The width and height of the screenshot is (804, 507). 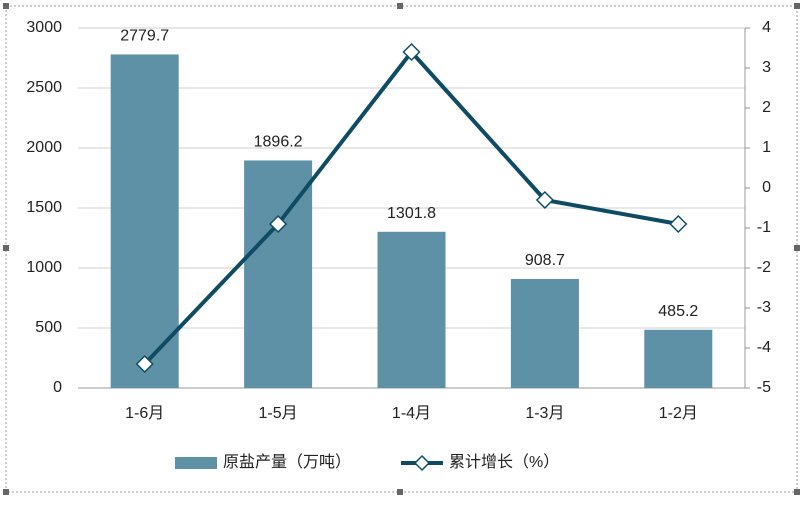 I want to click on y-tick-label: 1500, so click(x=44, y=207).